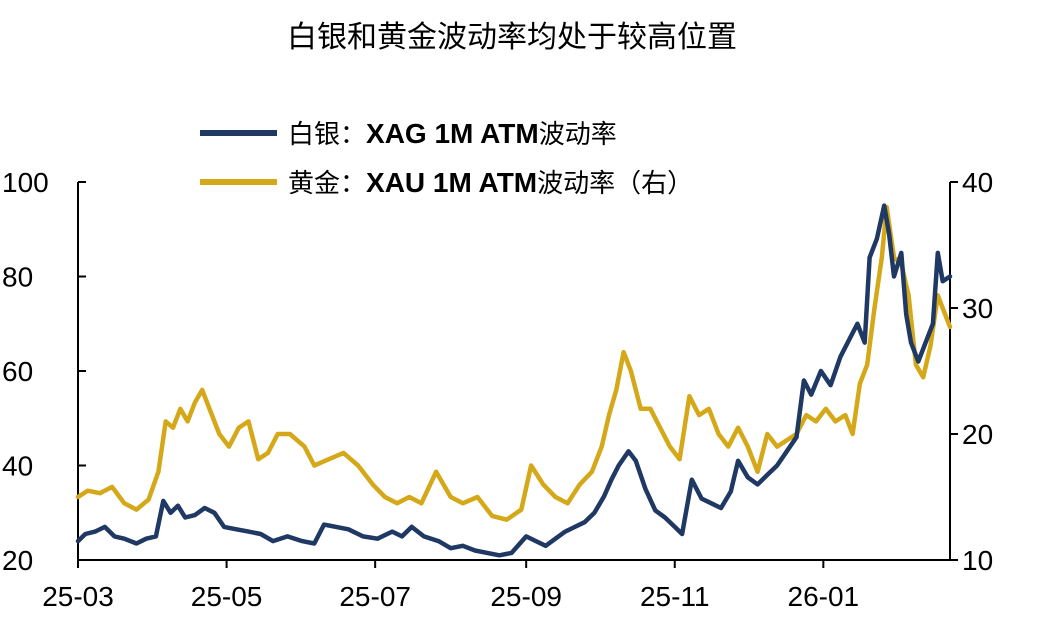  Describe the element at coordinates (17, 560) in the screenshot. I see `left-y-tick-label: 20` at that location.